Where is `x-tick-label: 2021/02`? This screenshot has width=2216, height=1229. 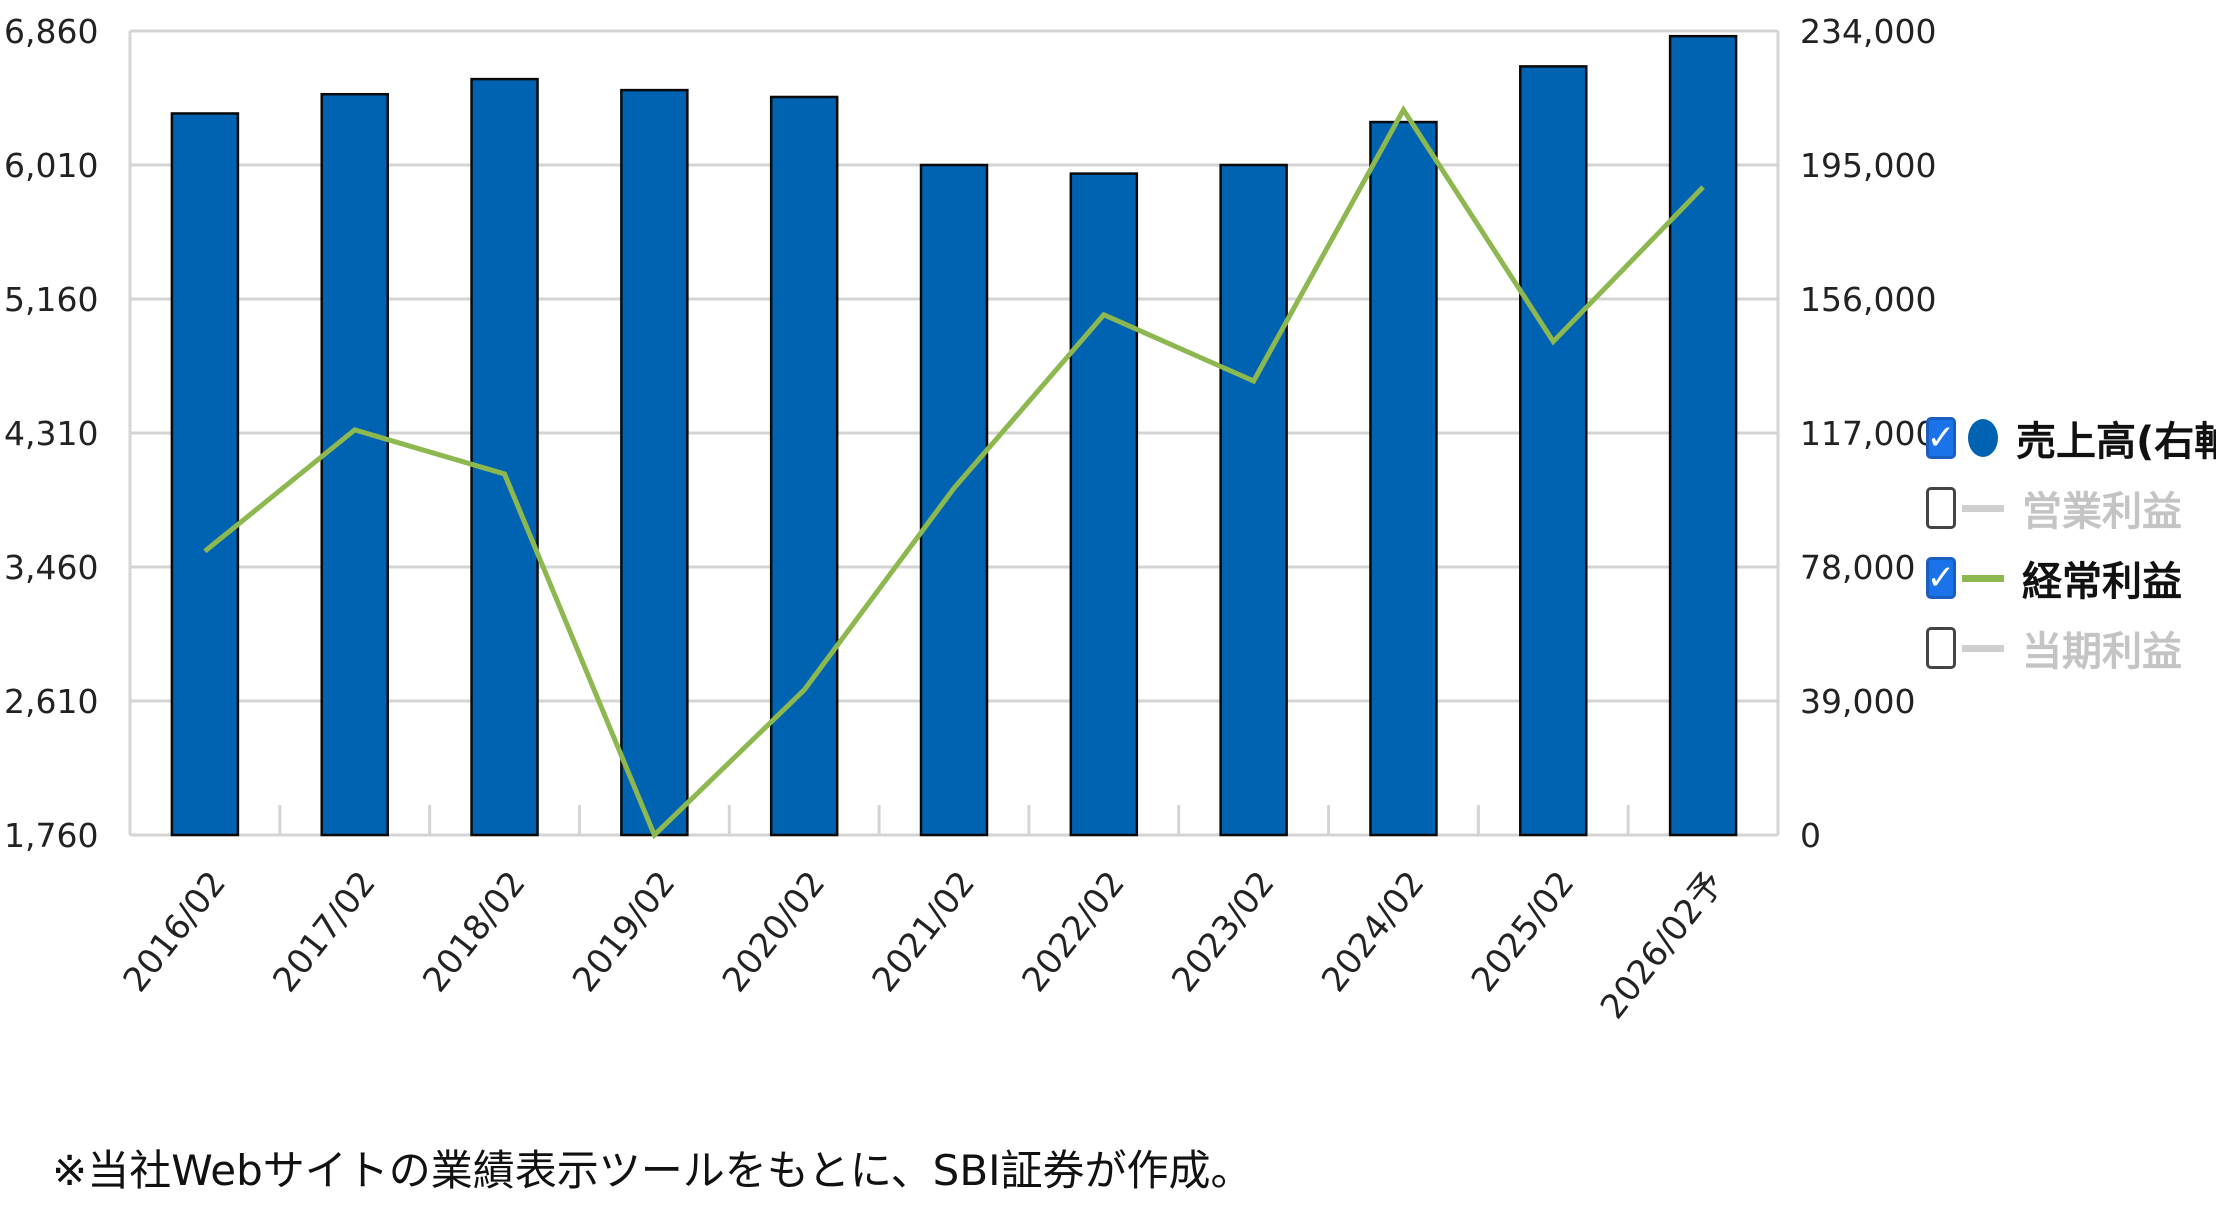 x-tick-label: 2021/02 is located at coordinates (924, 932).